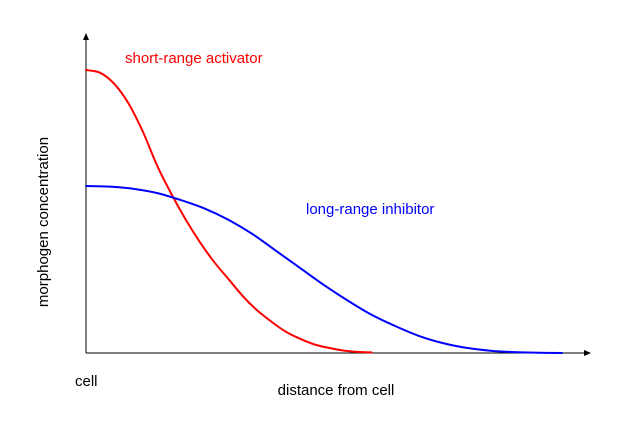 This screenshot has width=637, height=436. I want to click on x-axis-label: distance from cell, so click(336, 390).